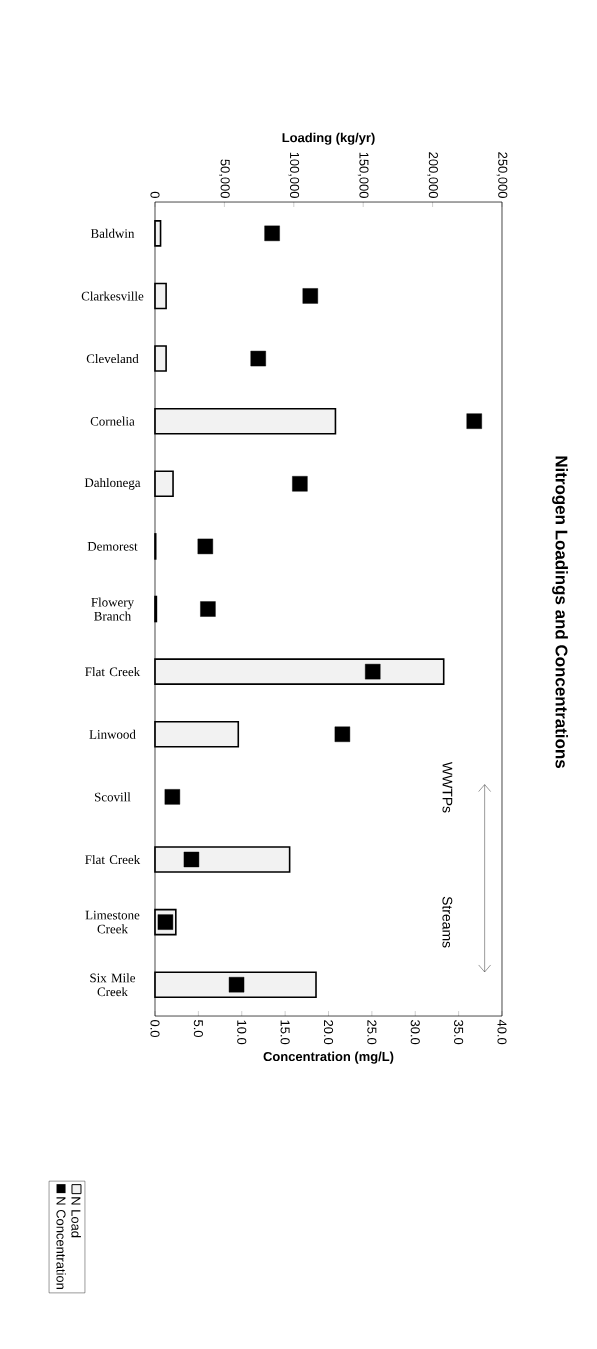  Describe the element at coordinates (447, 922) in the screenshot. I see `annotation: Streams` at that location.